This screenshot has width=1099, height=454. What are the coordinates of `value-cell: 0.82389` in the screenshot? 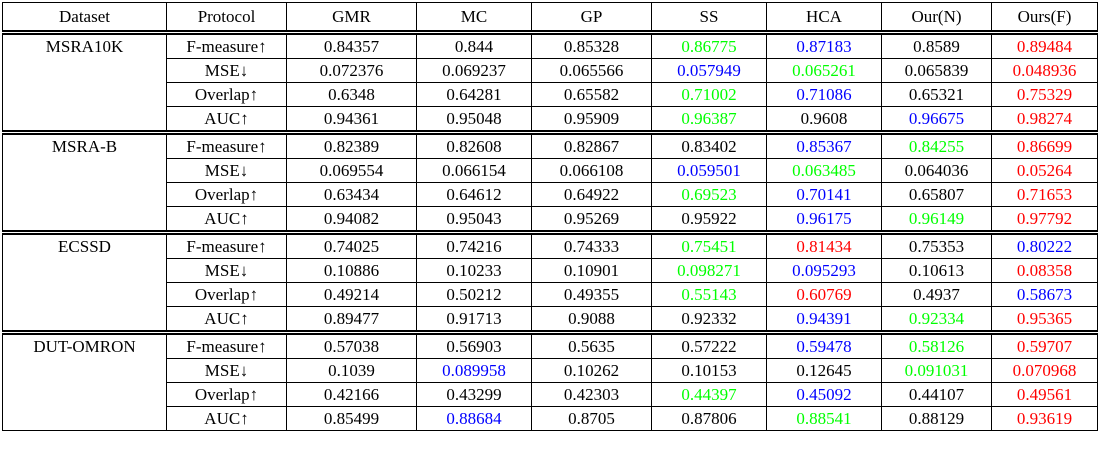 It's located at (351, 144).